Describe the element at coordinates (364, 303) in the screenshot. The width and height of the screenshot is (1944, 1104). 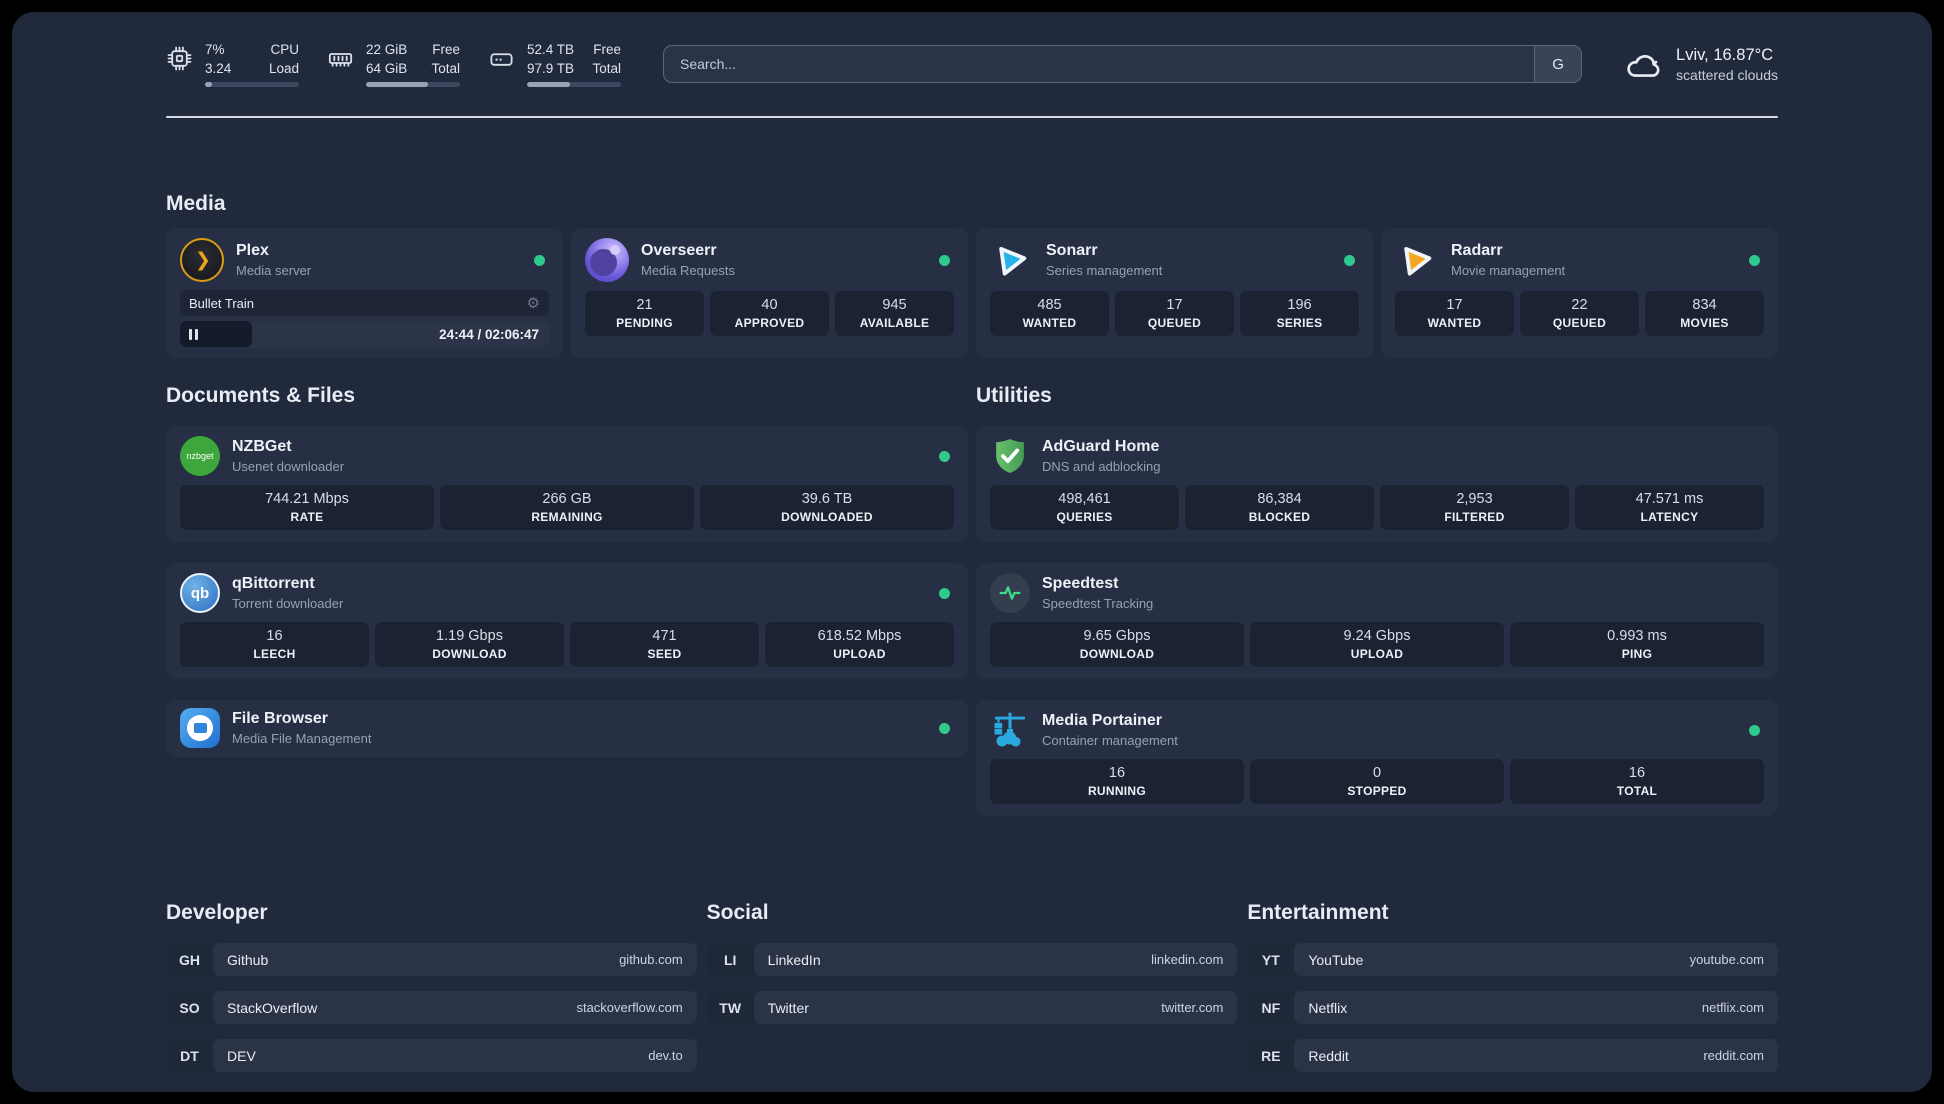
I see `now-playing-row: Bullet Train ⚙` at that location.